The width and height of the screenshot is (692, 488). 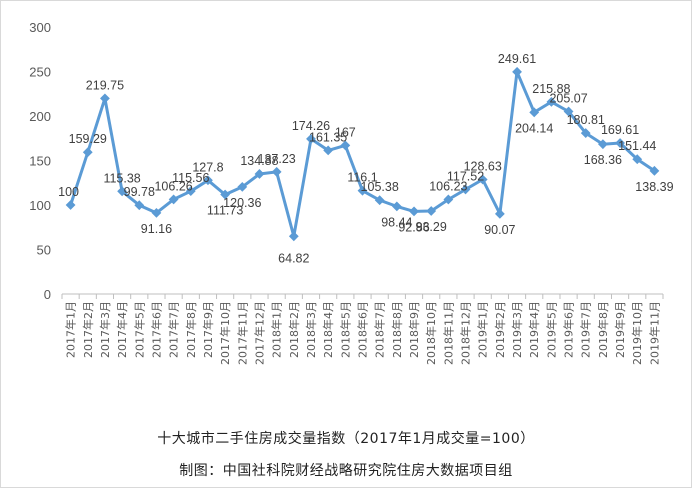 I want to click on x-tick-label: 2019年4月, so click(x=534, y=329).